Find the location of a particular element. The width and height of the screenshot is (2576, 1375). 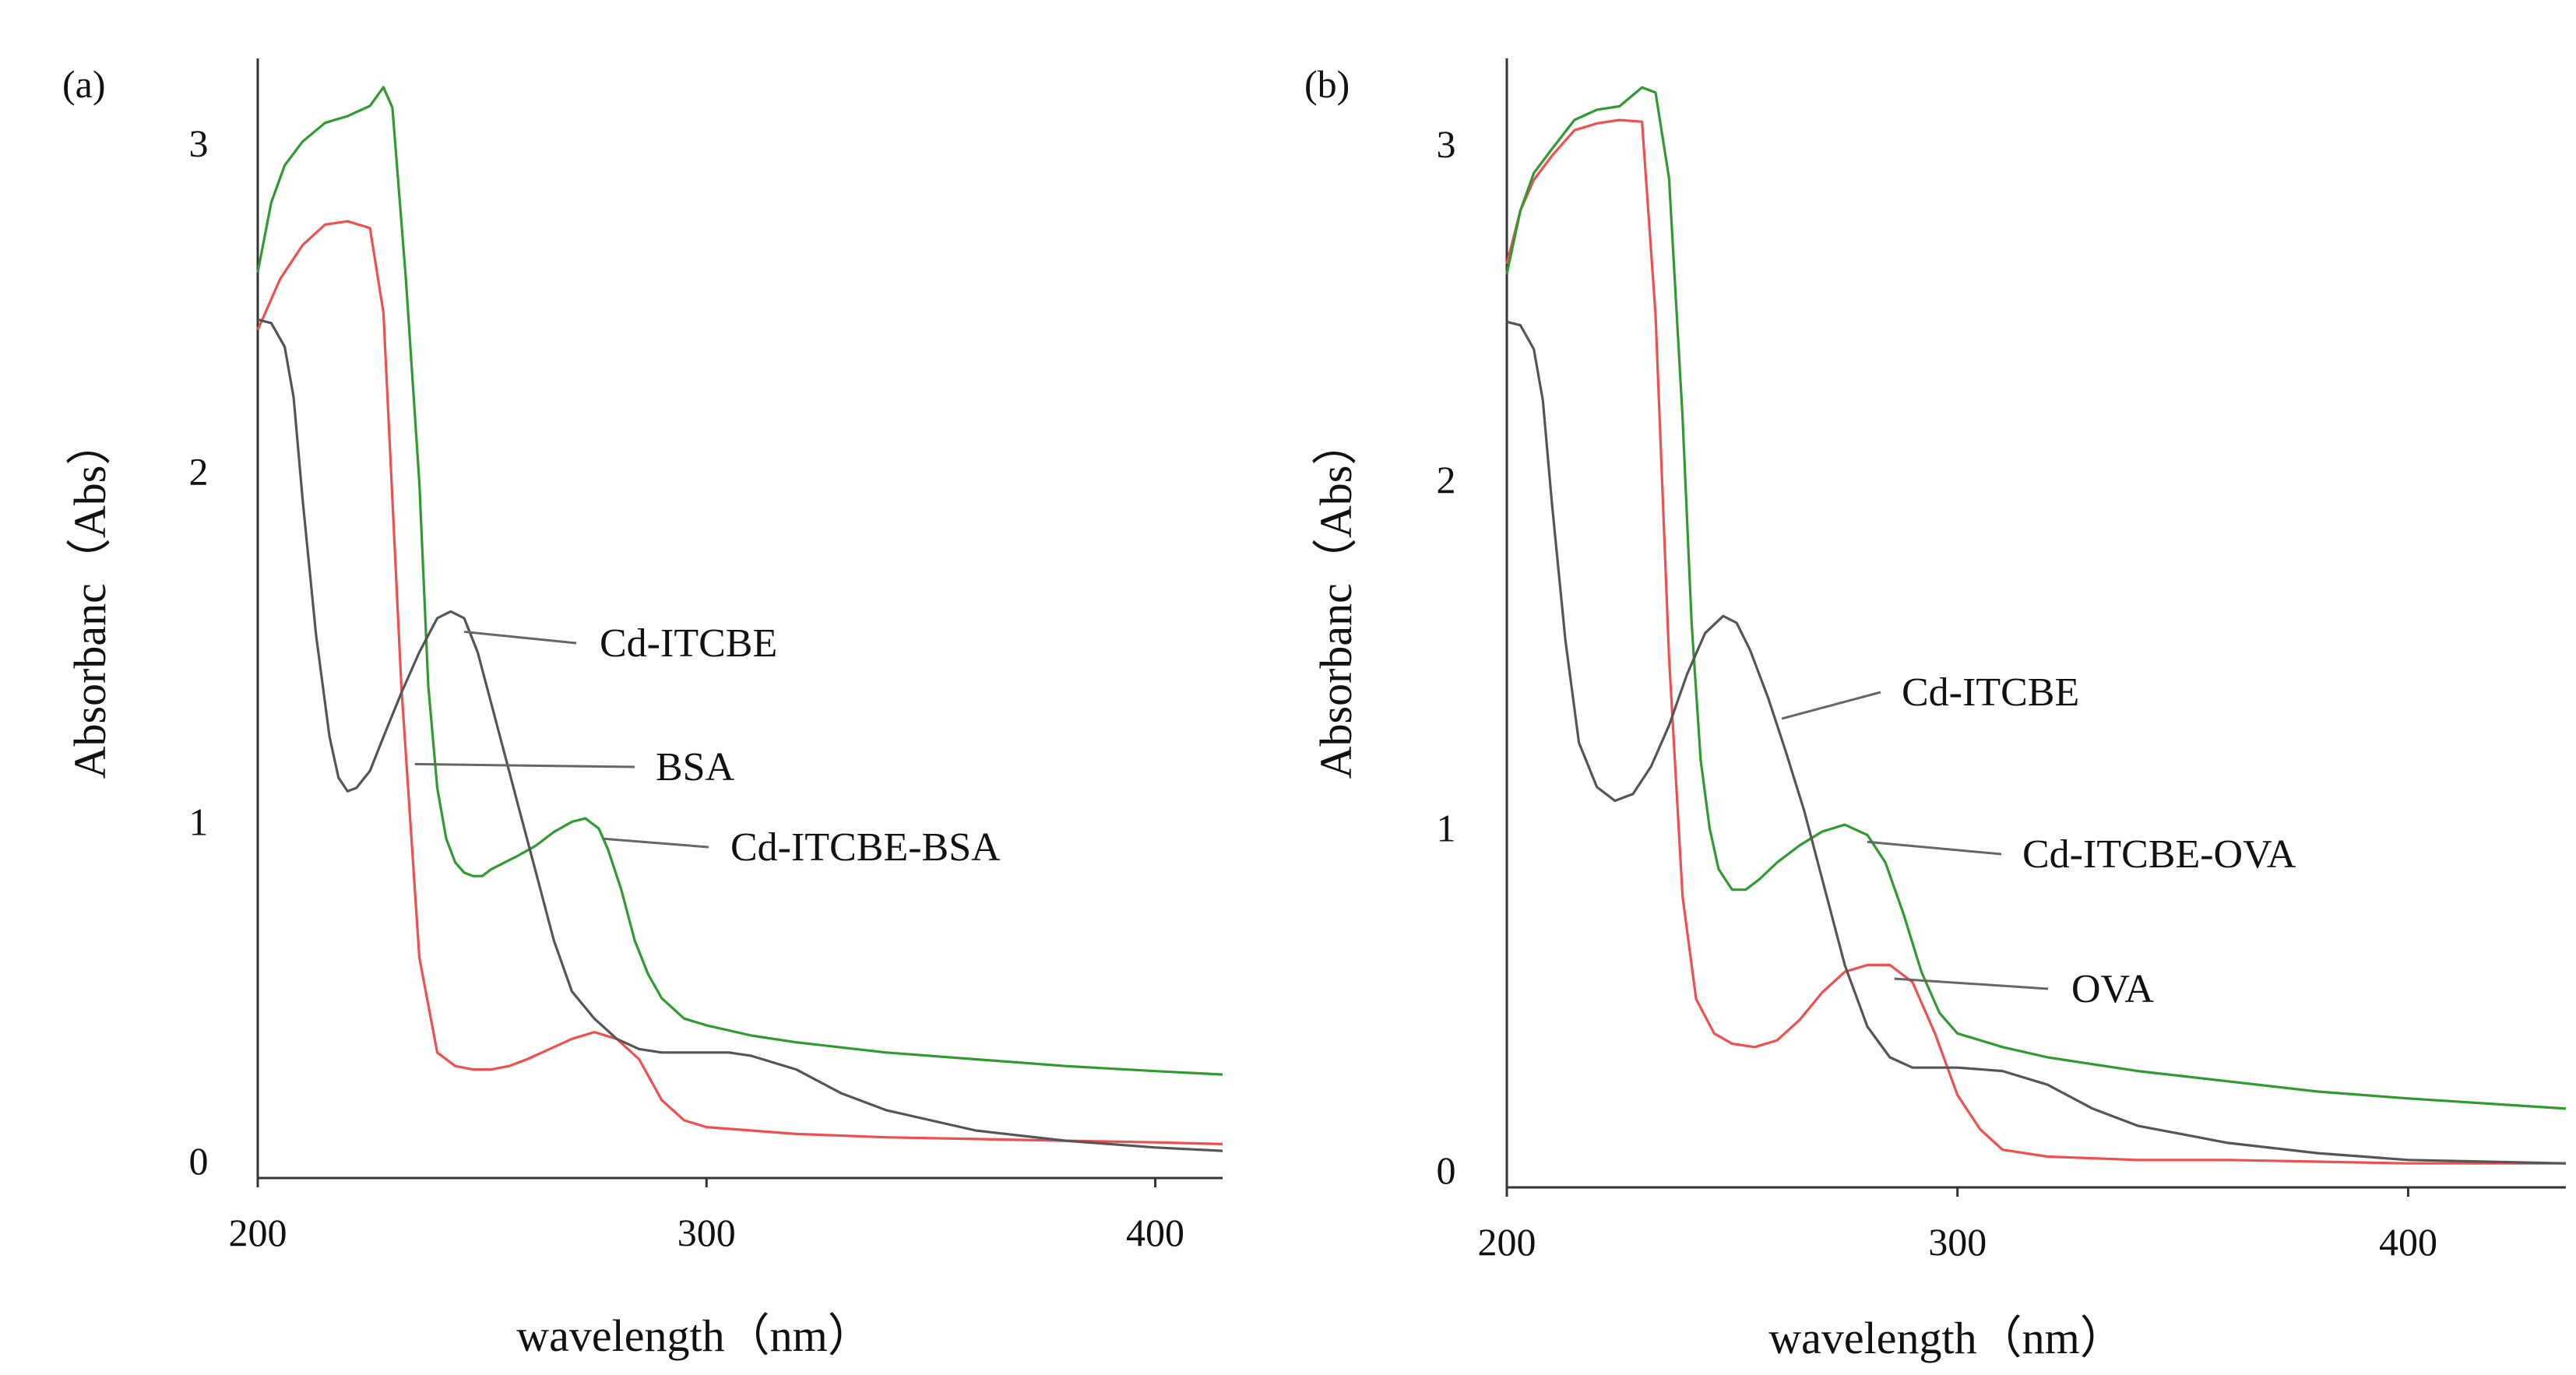

panel-a-yticks: 0 1 2 3 is located at coordinates (199, 652).